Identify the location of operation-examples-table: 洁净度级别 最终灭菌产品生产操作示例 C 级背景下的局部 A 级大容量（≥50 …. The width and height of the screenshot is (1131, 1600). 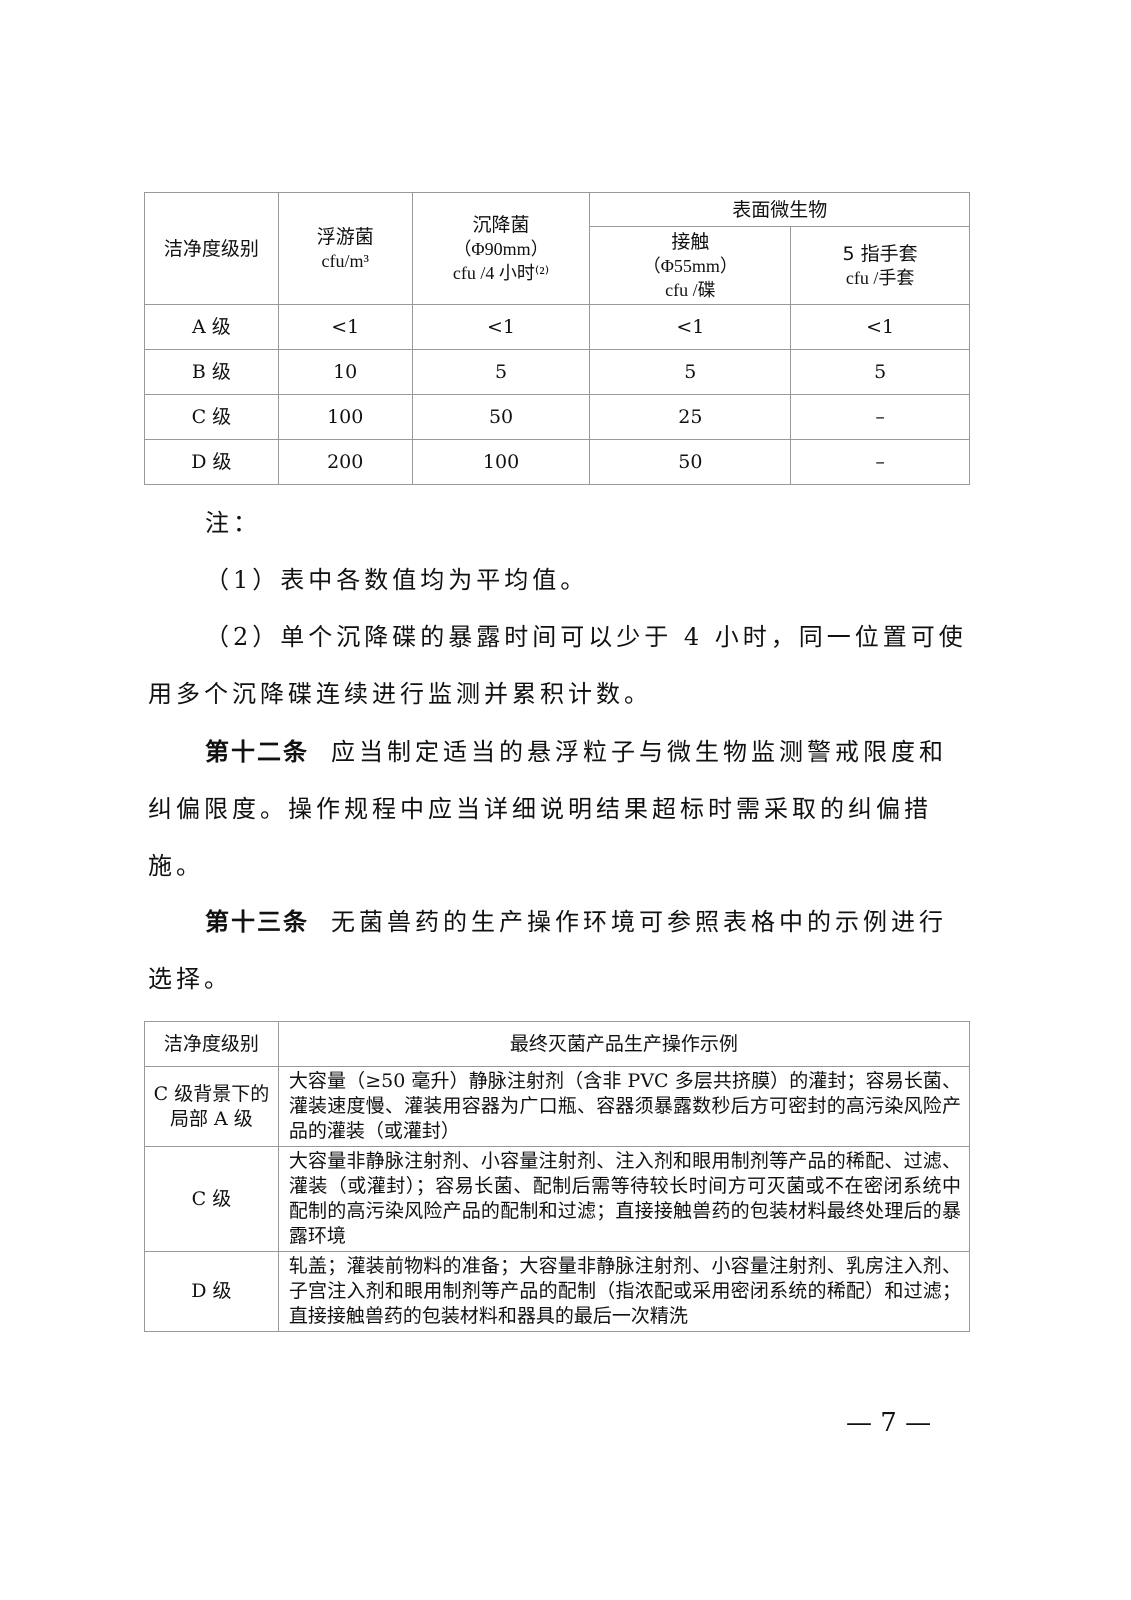
(557, 1176).